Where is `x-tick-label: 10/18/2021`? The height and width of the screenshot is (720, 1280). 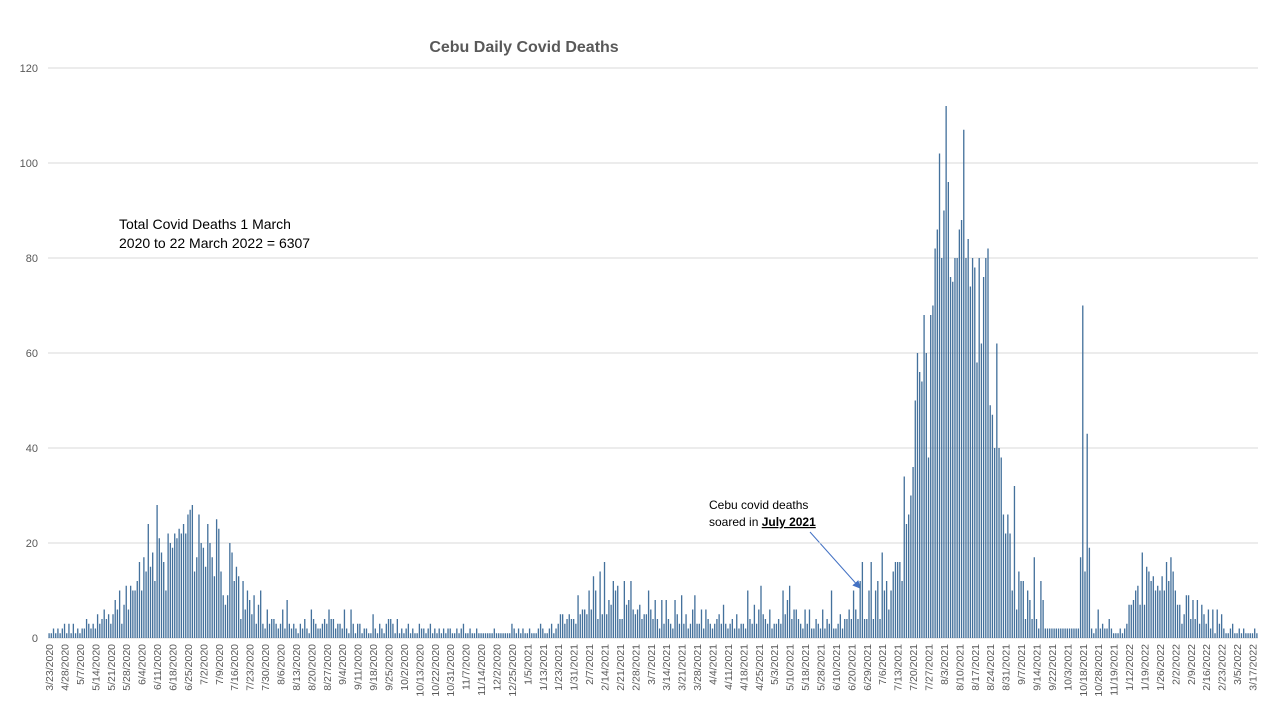 x-tick-label: 10/18/2021 is located at coordinates (1084, 670).